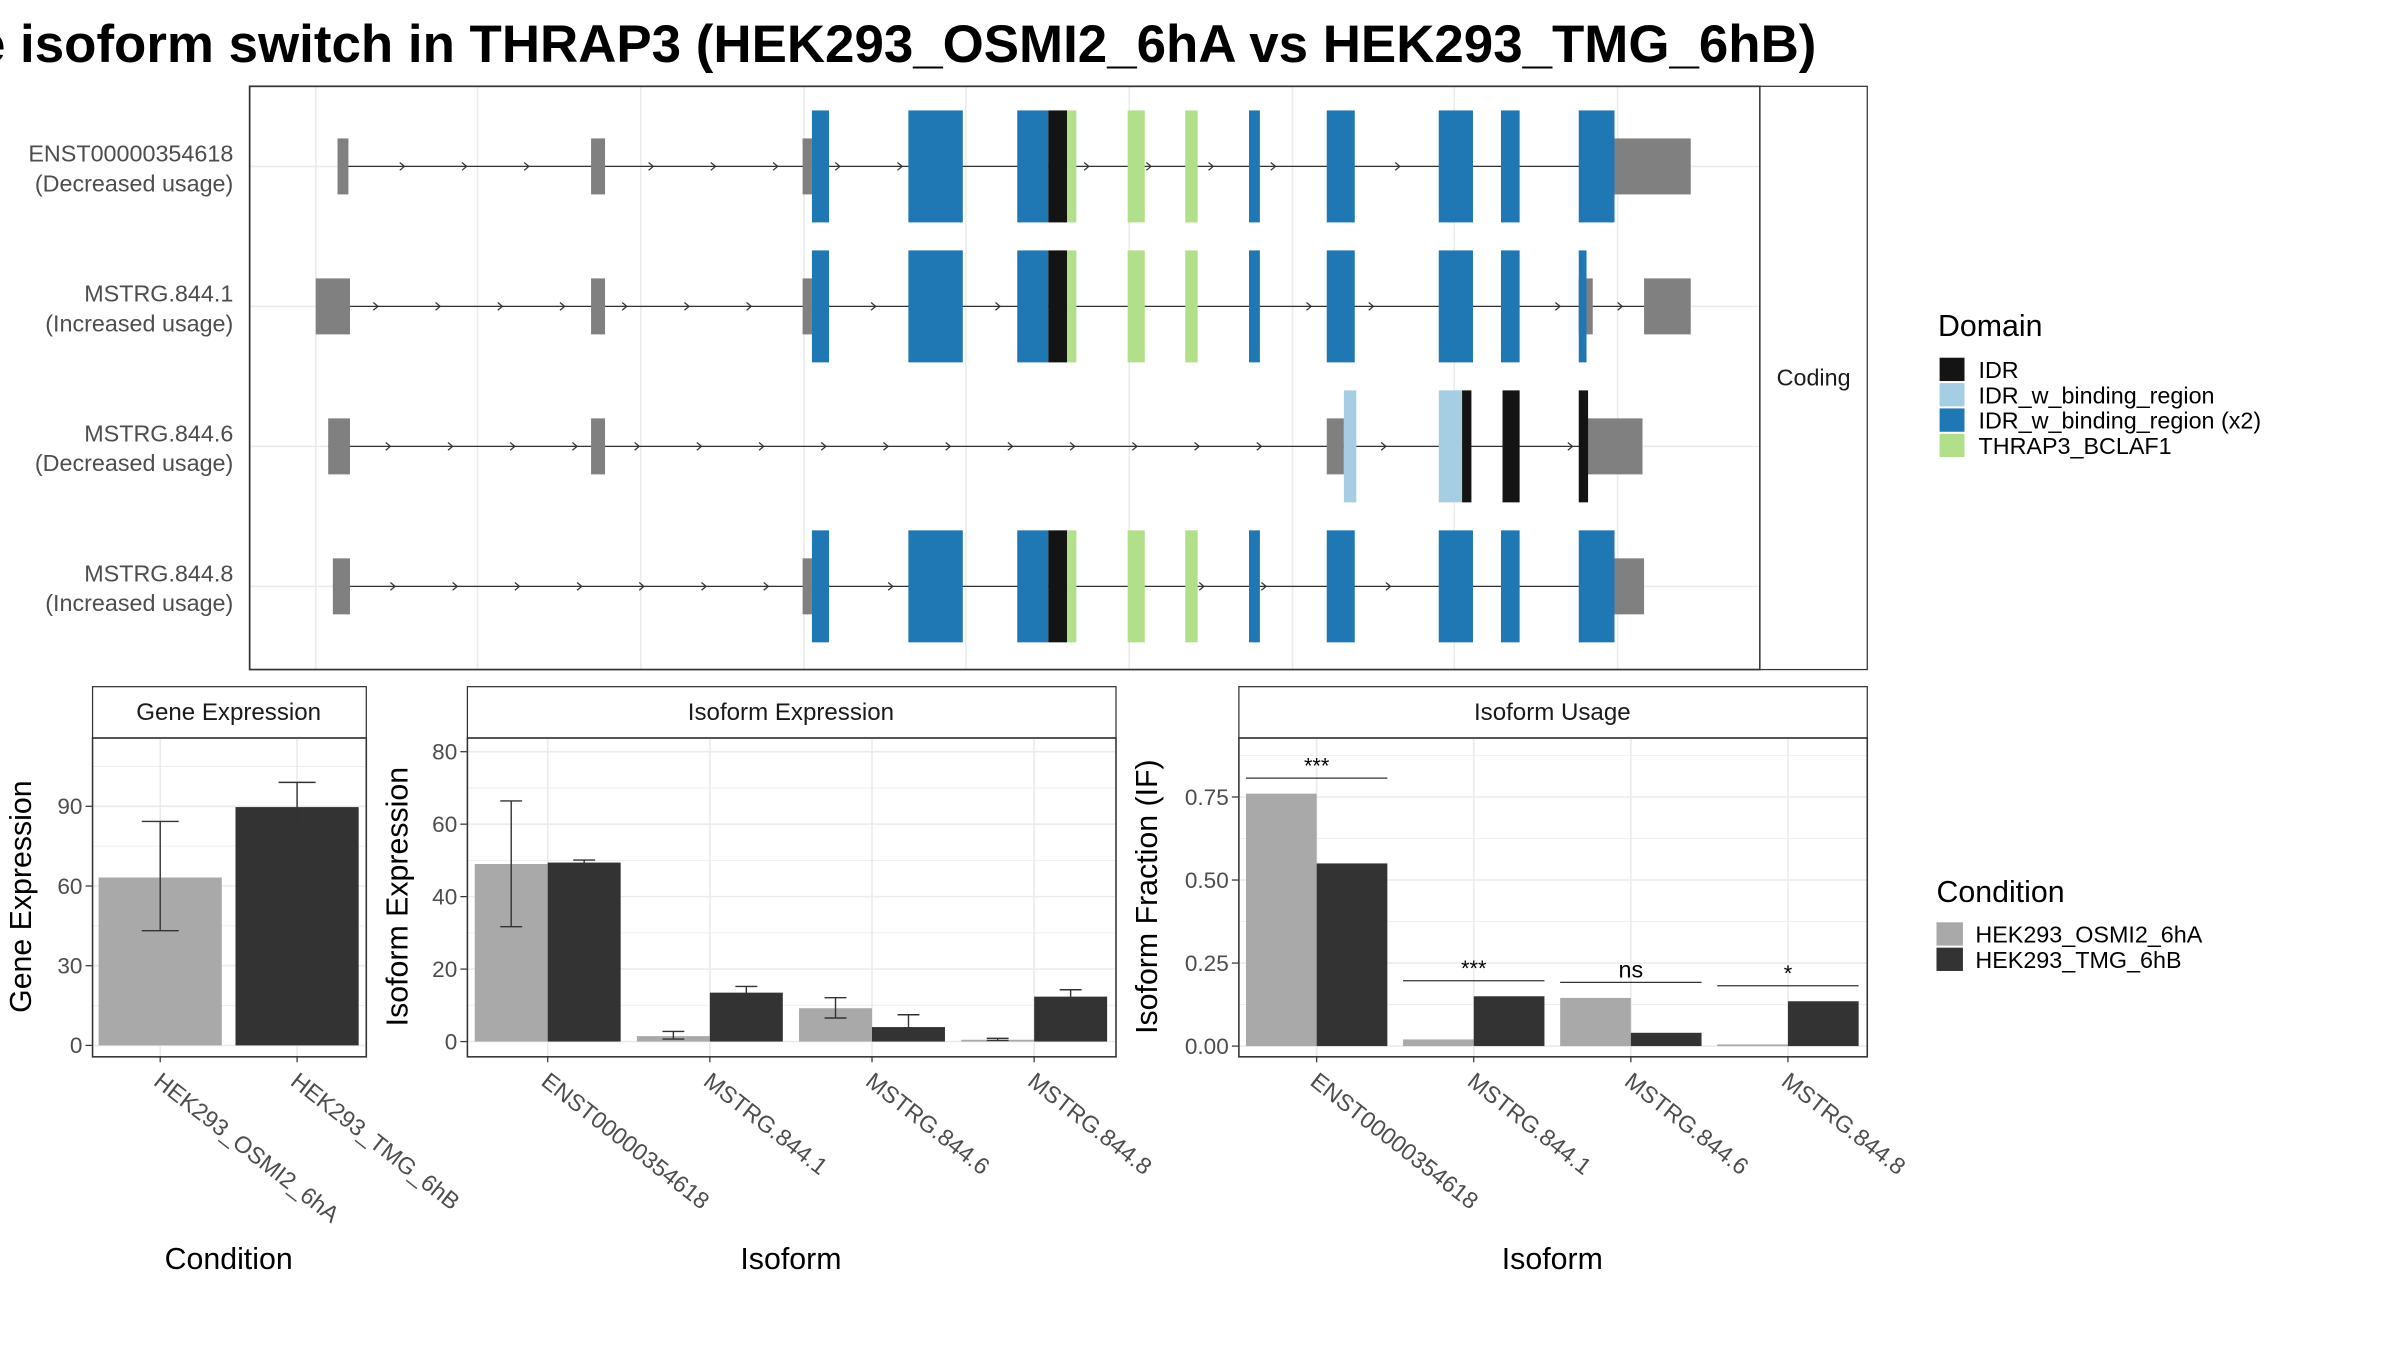  I want to click on bar-mstrg-844-1-hek293-tmg-6hb, so click(1509, 1021).